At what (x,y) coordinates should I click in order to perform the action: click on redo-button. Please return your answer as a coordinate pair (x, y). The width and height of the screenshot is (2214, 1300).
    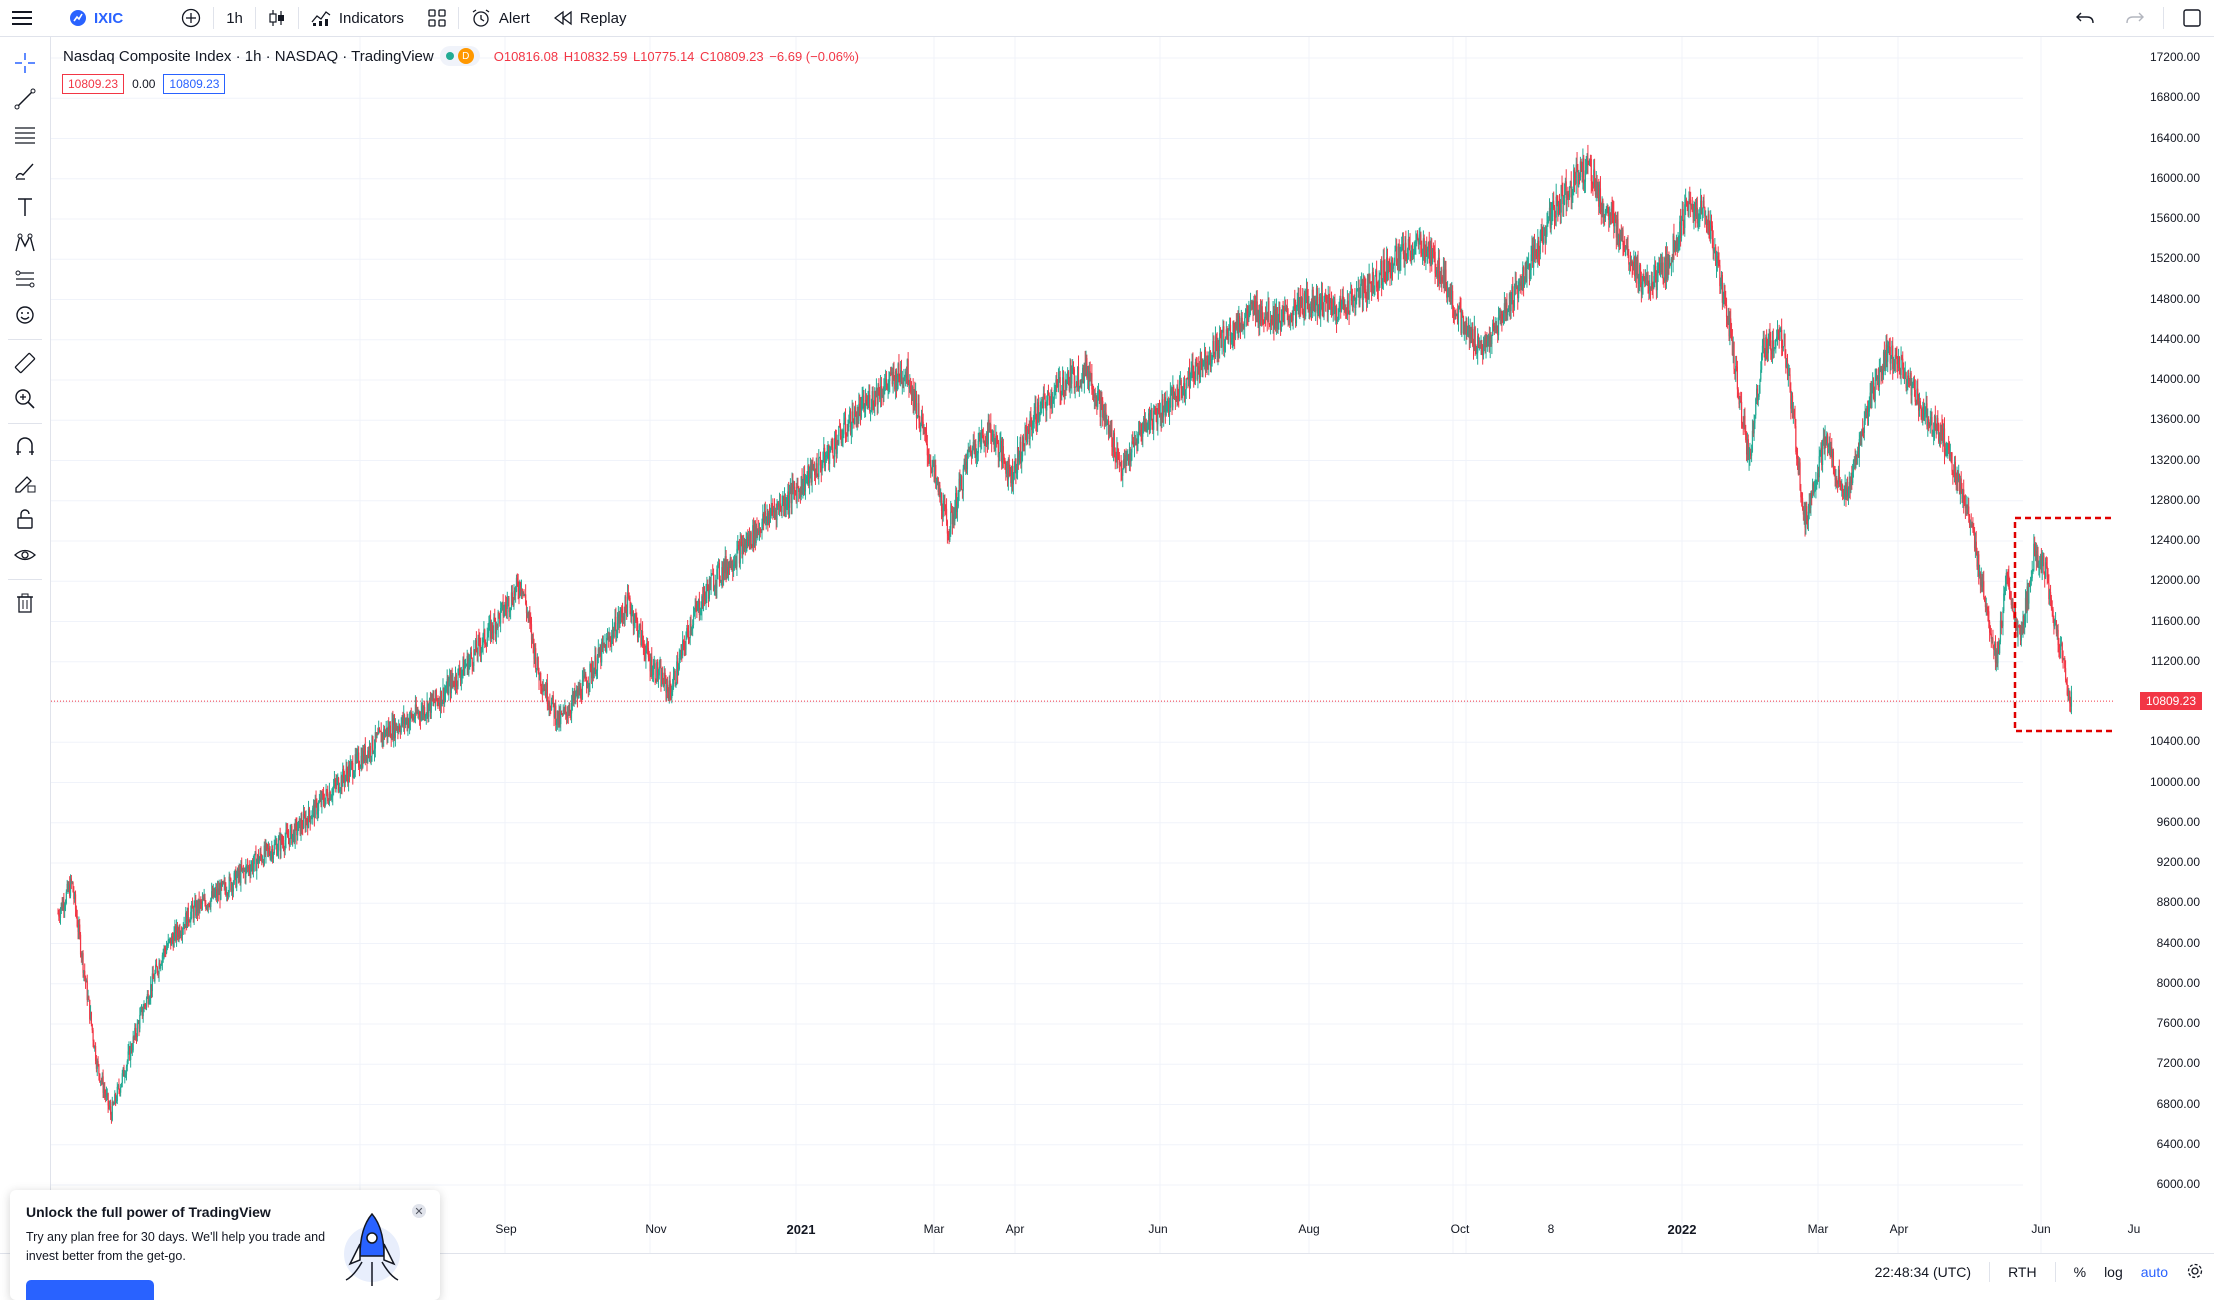
    Looking at the image, I should click on (2135, 18).